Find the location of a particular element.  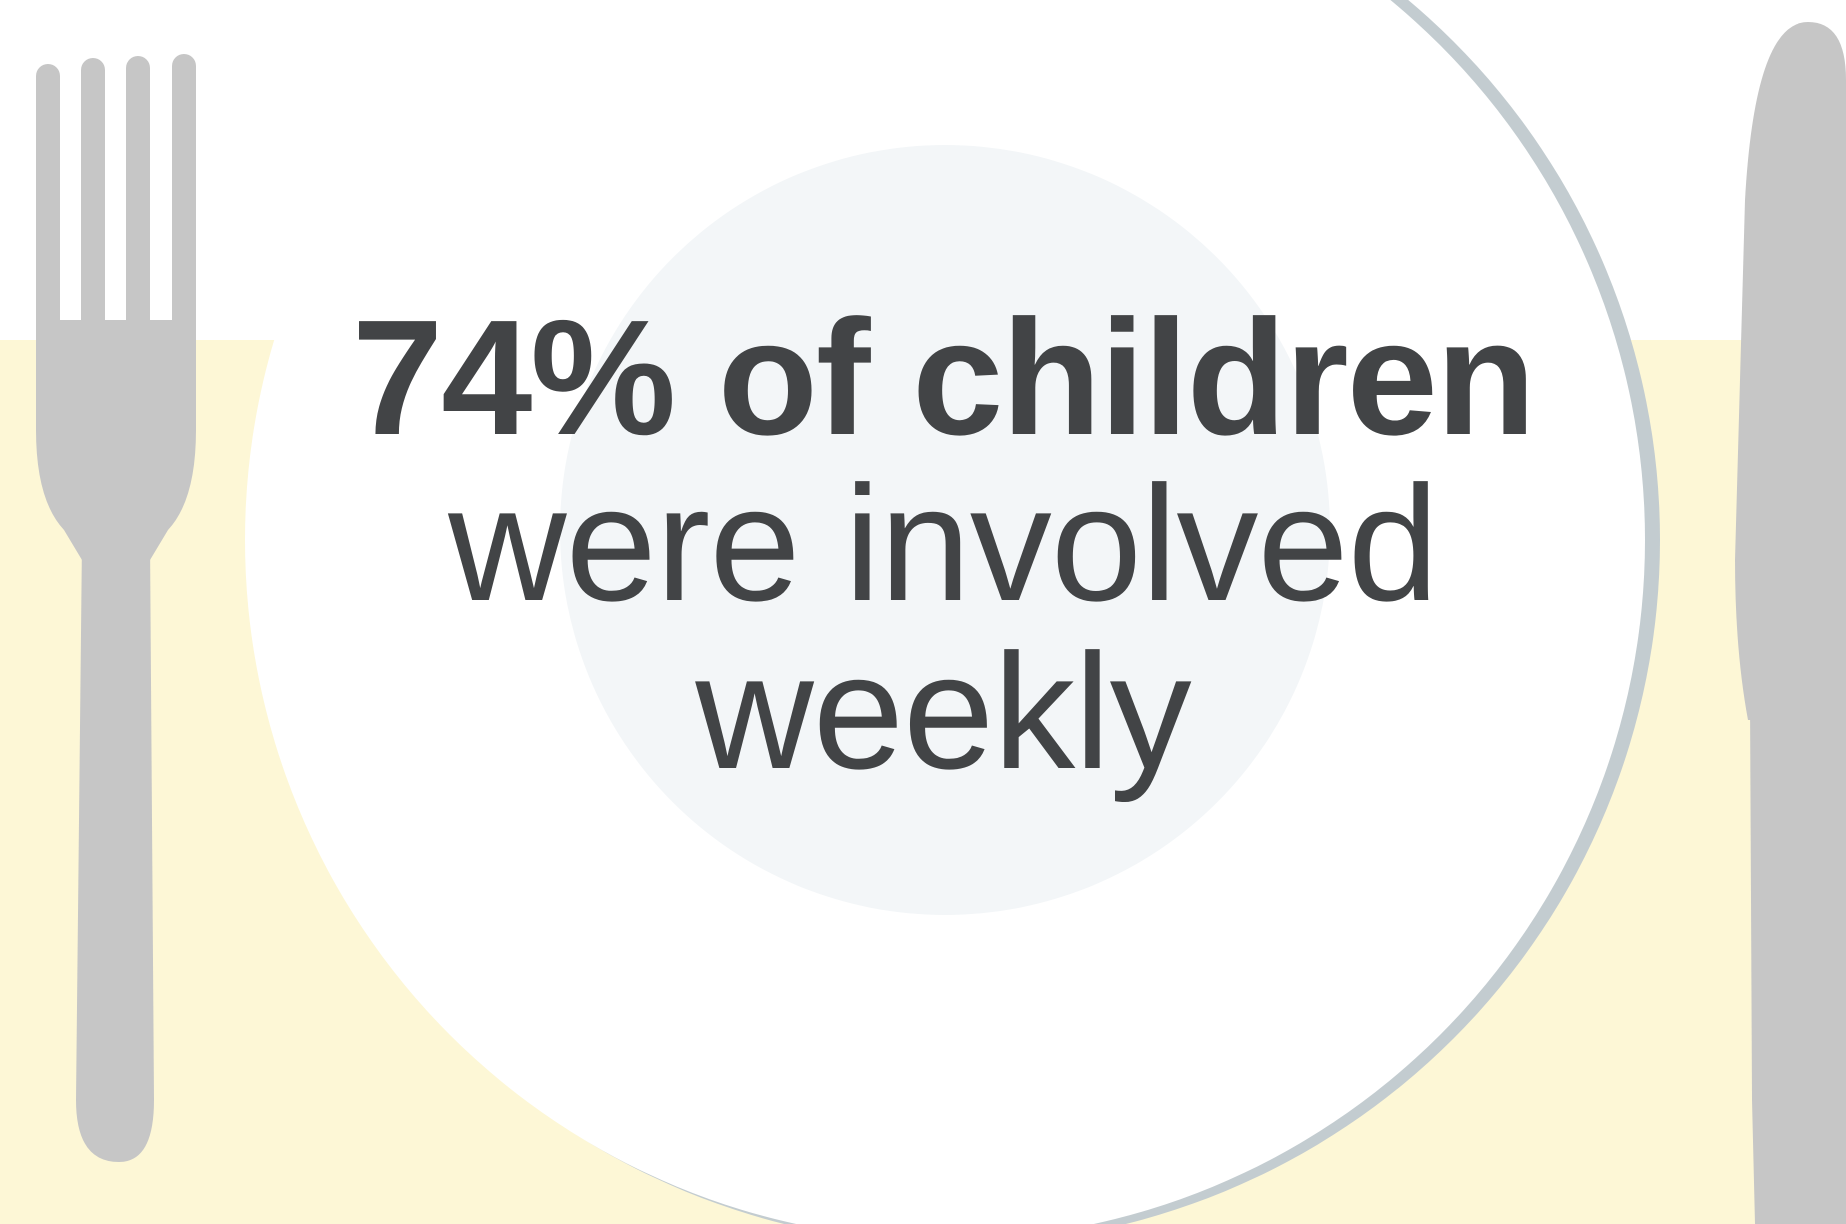

statistic-subline-1: were involved is located at coordinates (943, 543).